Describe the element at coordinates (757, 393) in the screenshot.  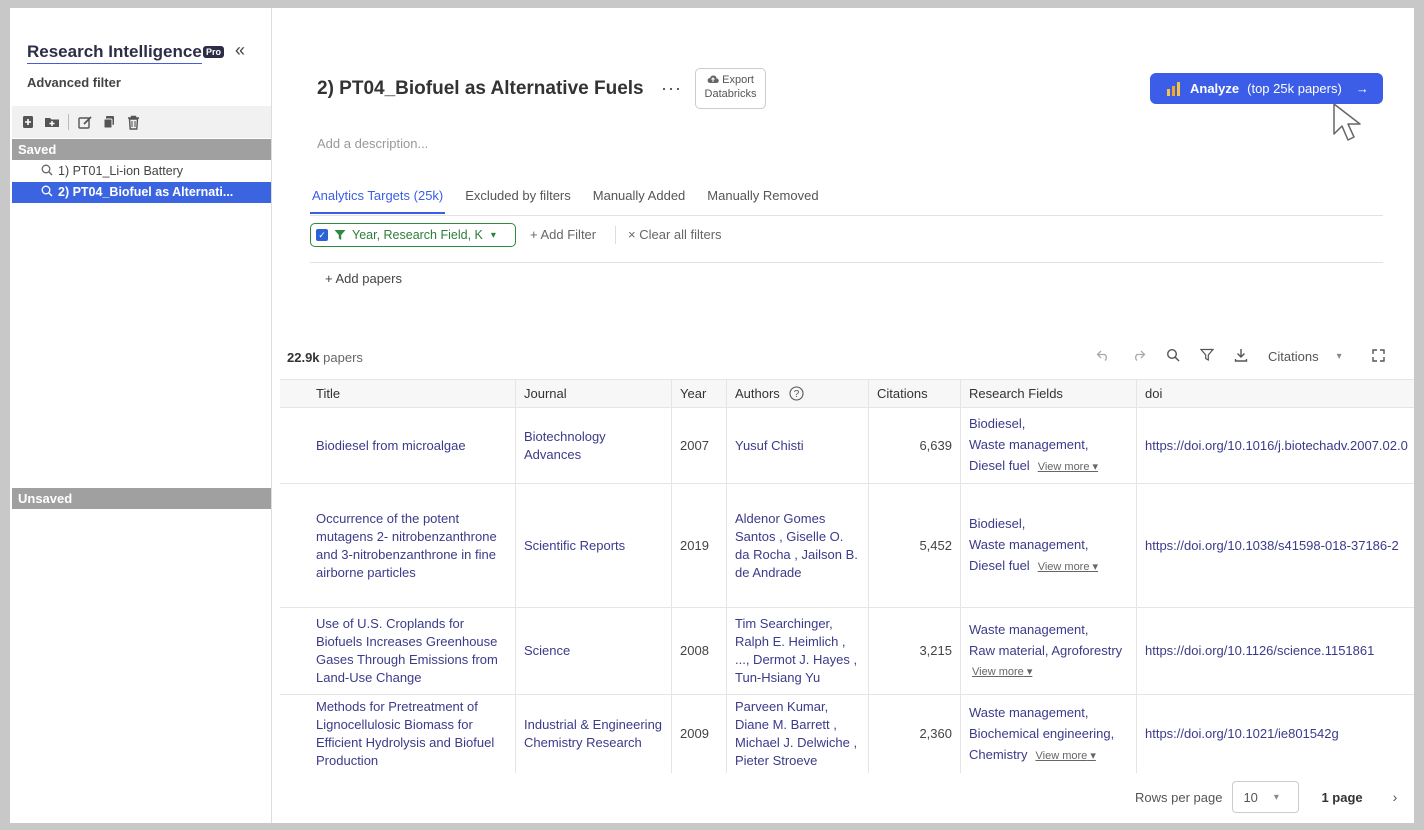
I see `authors-header-label: Authors` at that location.